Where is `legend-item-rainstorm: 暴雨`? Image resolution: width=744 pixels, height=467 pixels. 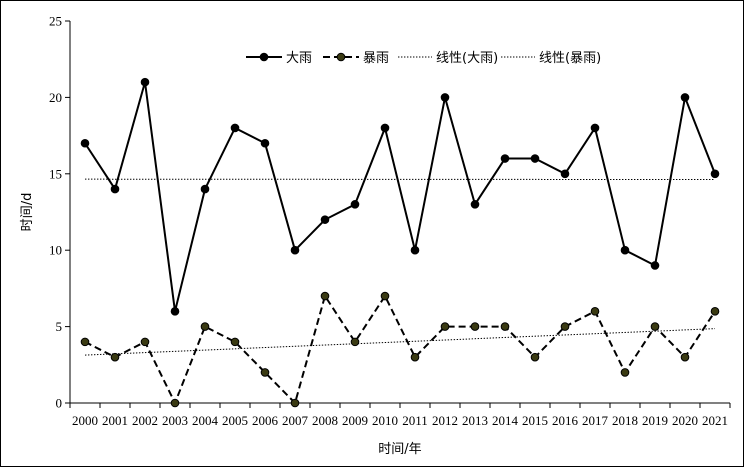 legend-item-rainstorm: 暴雨 is located at coordinates (356, 58).